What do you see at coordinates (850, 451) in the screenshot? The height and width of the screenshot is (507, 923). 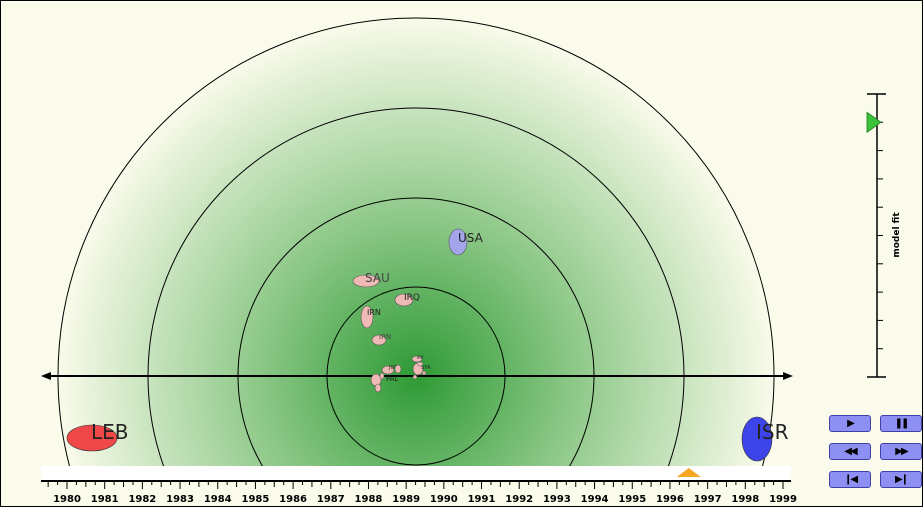 I see `rewind-button: ◀◀` at bounding box center [850, 451].